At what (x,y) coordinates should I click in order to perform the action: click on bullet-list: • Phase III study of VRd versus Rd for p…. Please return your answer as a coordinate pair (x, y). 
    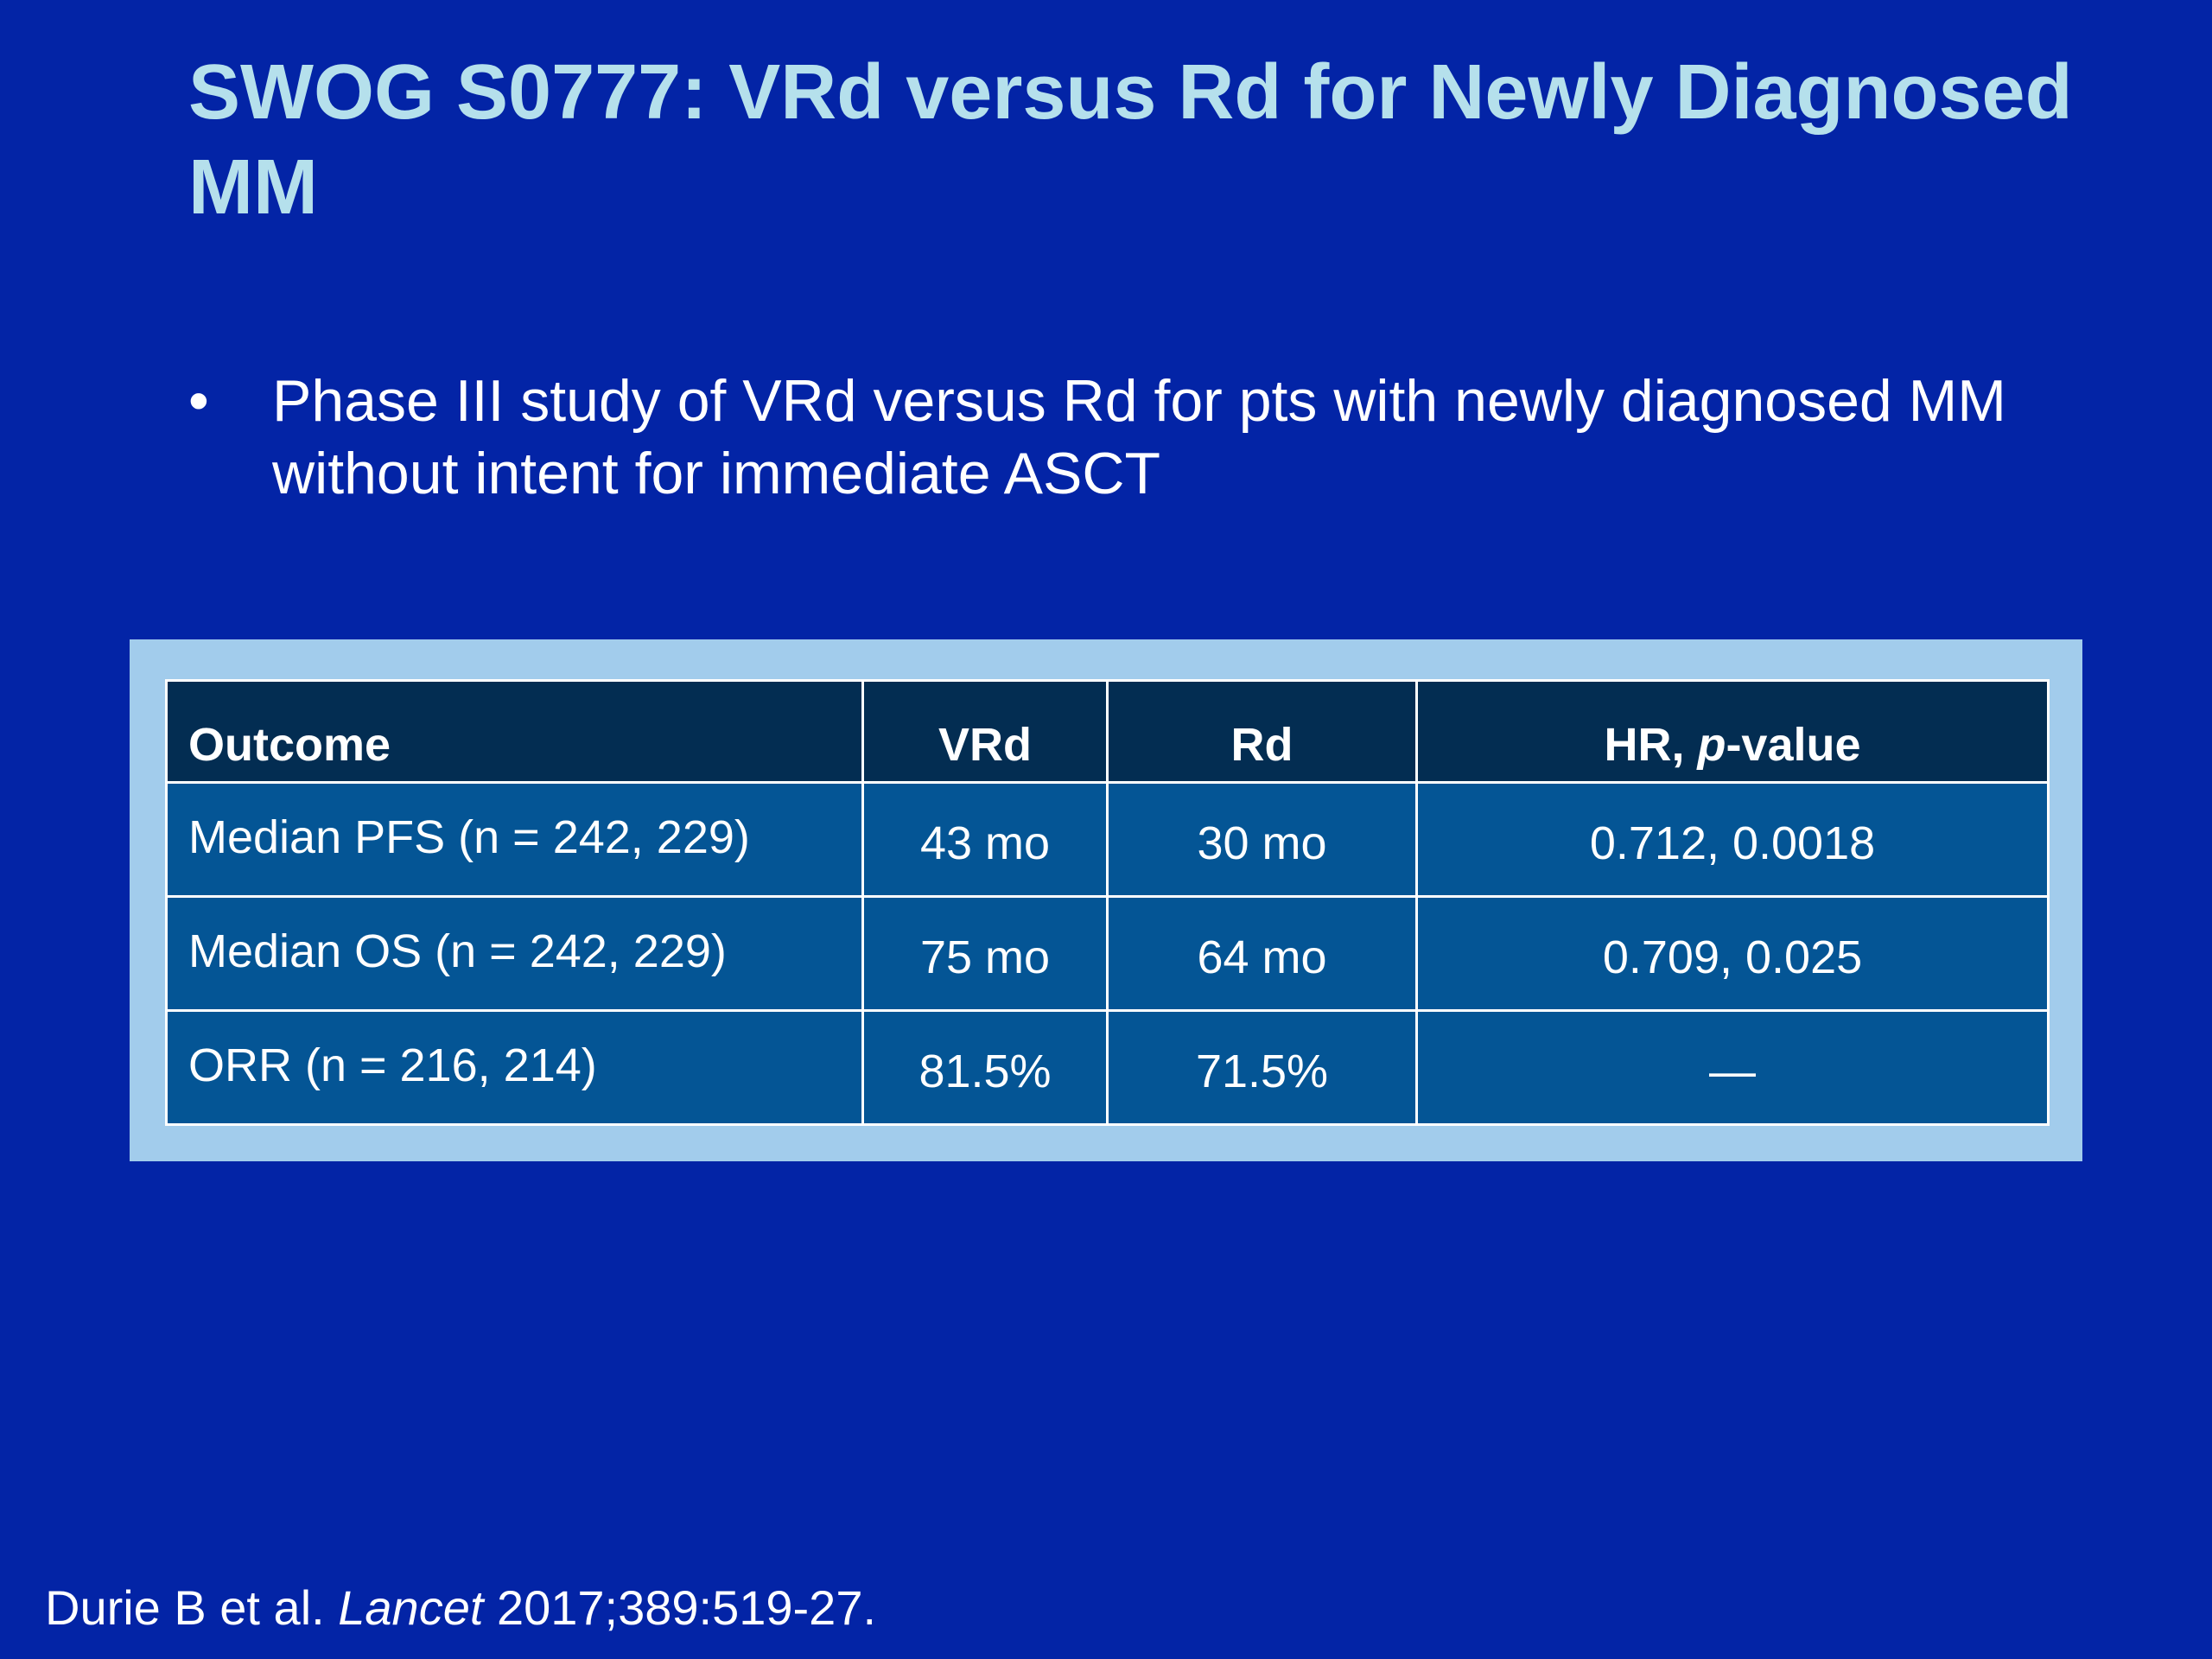
    Looking at the image, I should click on (1117, 437).